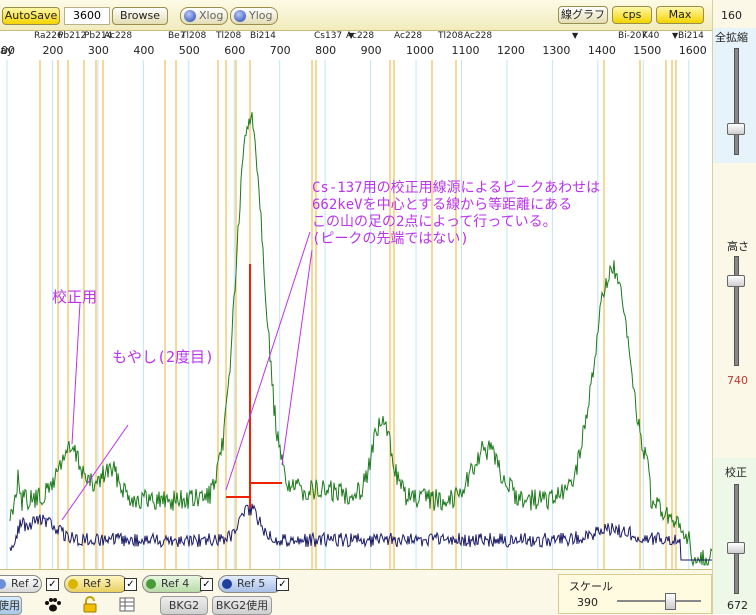  I want to click on pointer-moyashi, so click(95, 472).